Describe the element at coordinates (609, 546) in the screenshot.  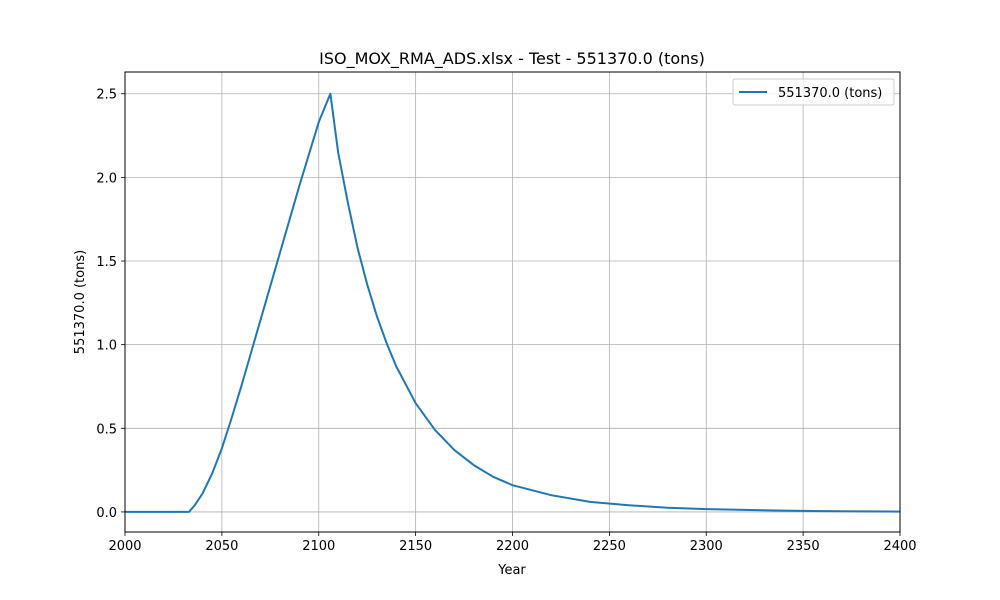
I see `x-tick-label: 2250` at that location.